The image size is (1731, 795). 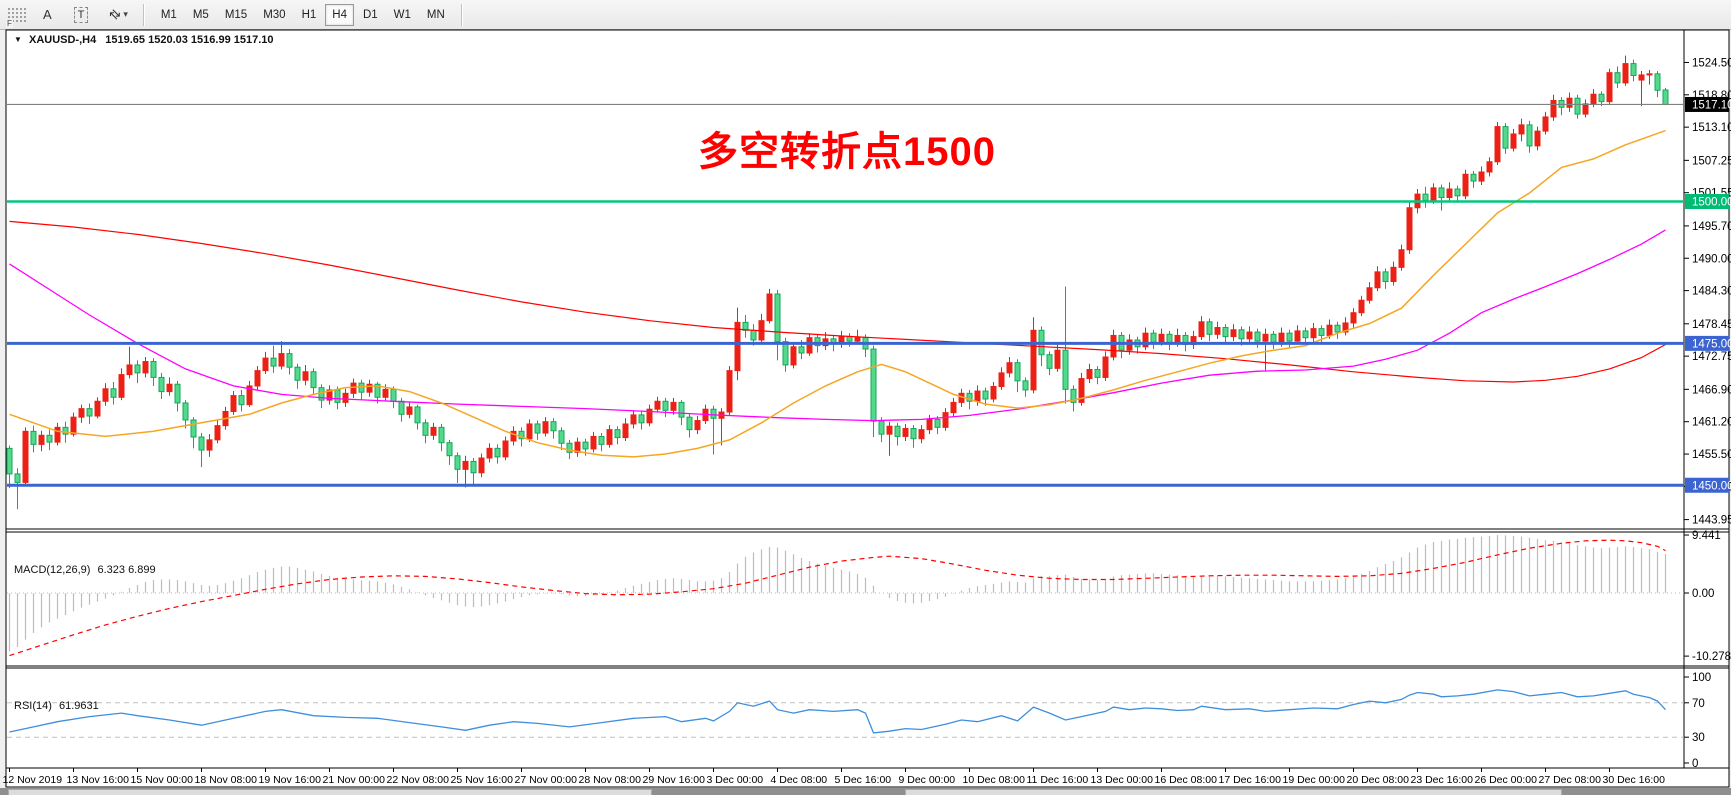 What do you see at coordinates (47, 15) in the screenshot?
I see `text-tool-button: A` at bounding box center [47, 15].